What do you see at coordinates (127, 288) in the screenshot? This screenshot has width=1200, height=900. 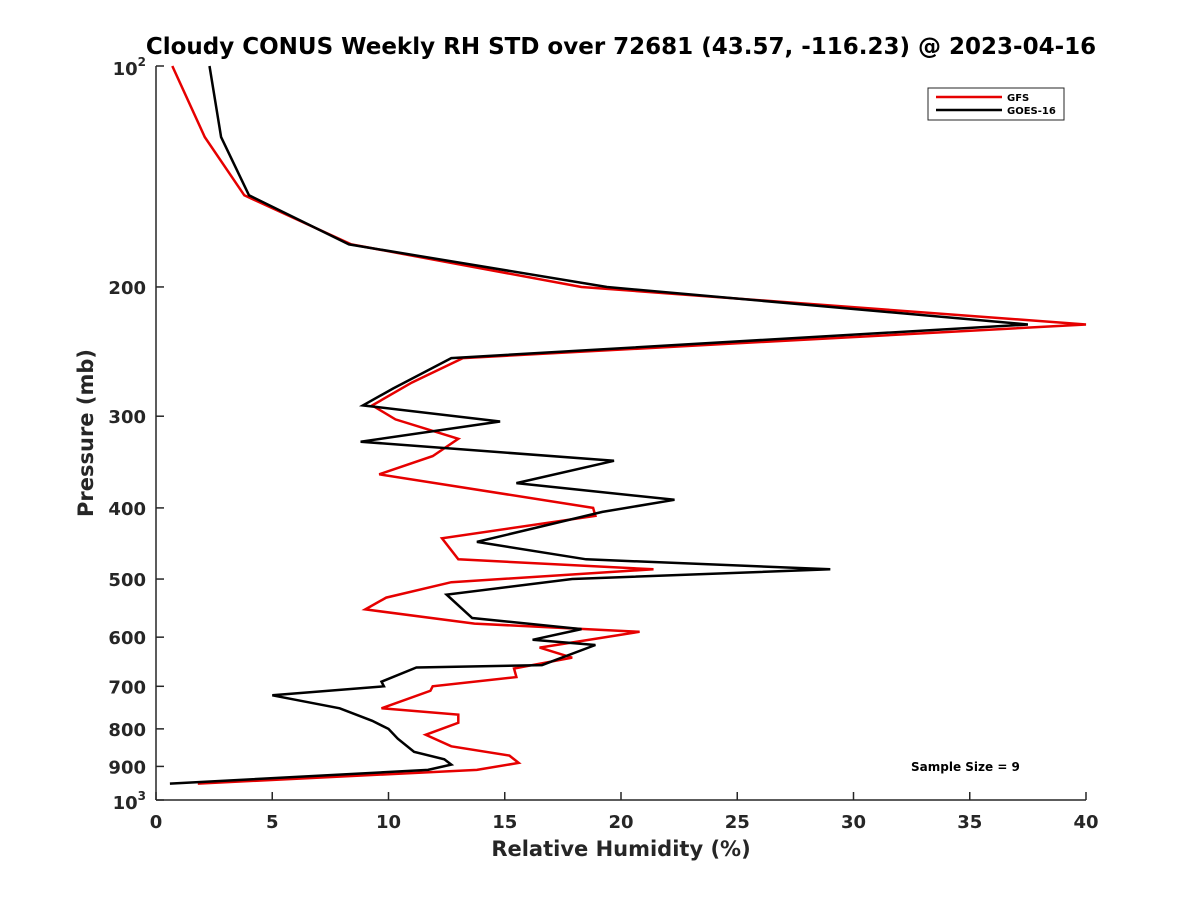 I see `y-tick-label: 200` at bounding box center [127, 288].